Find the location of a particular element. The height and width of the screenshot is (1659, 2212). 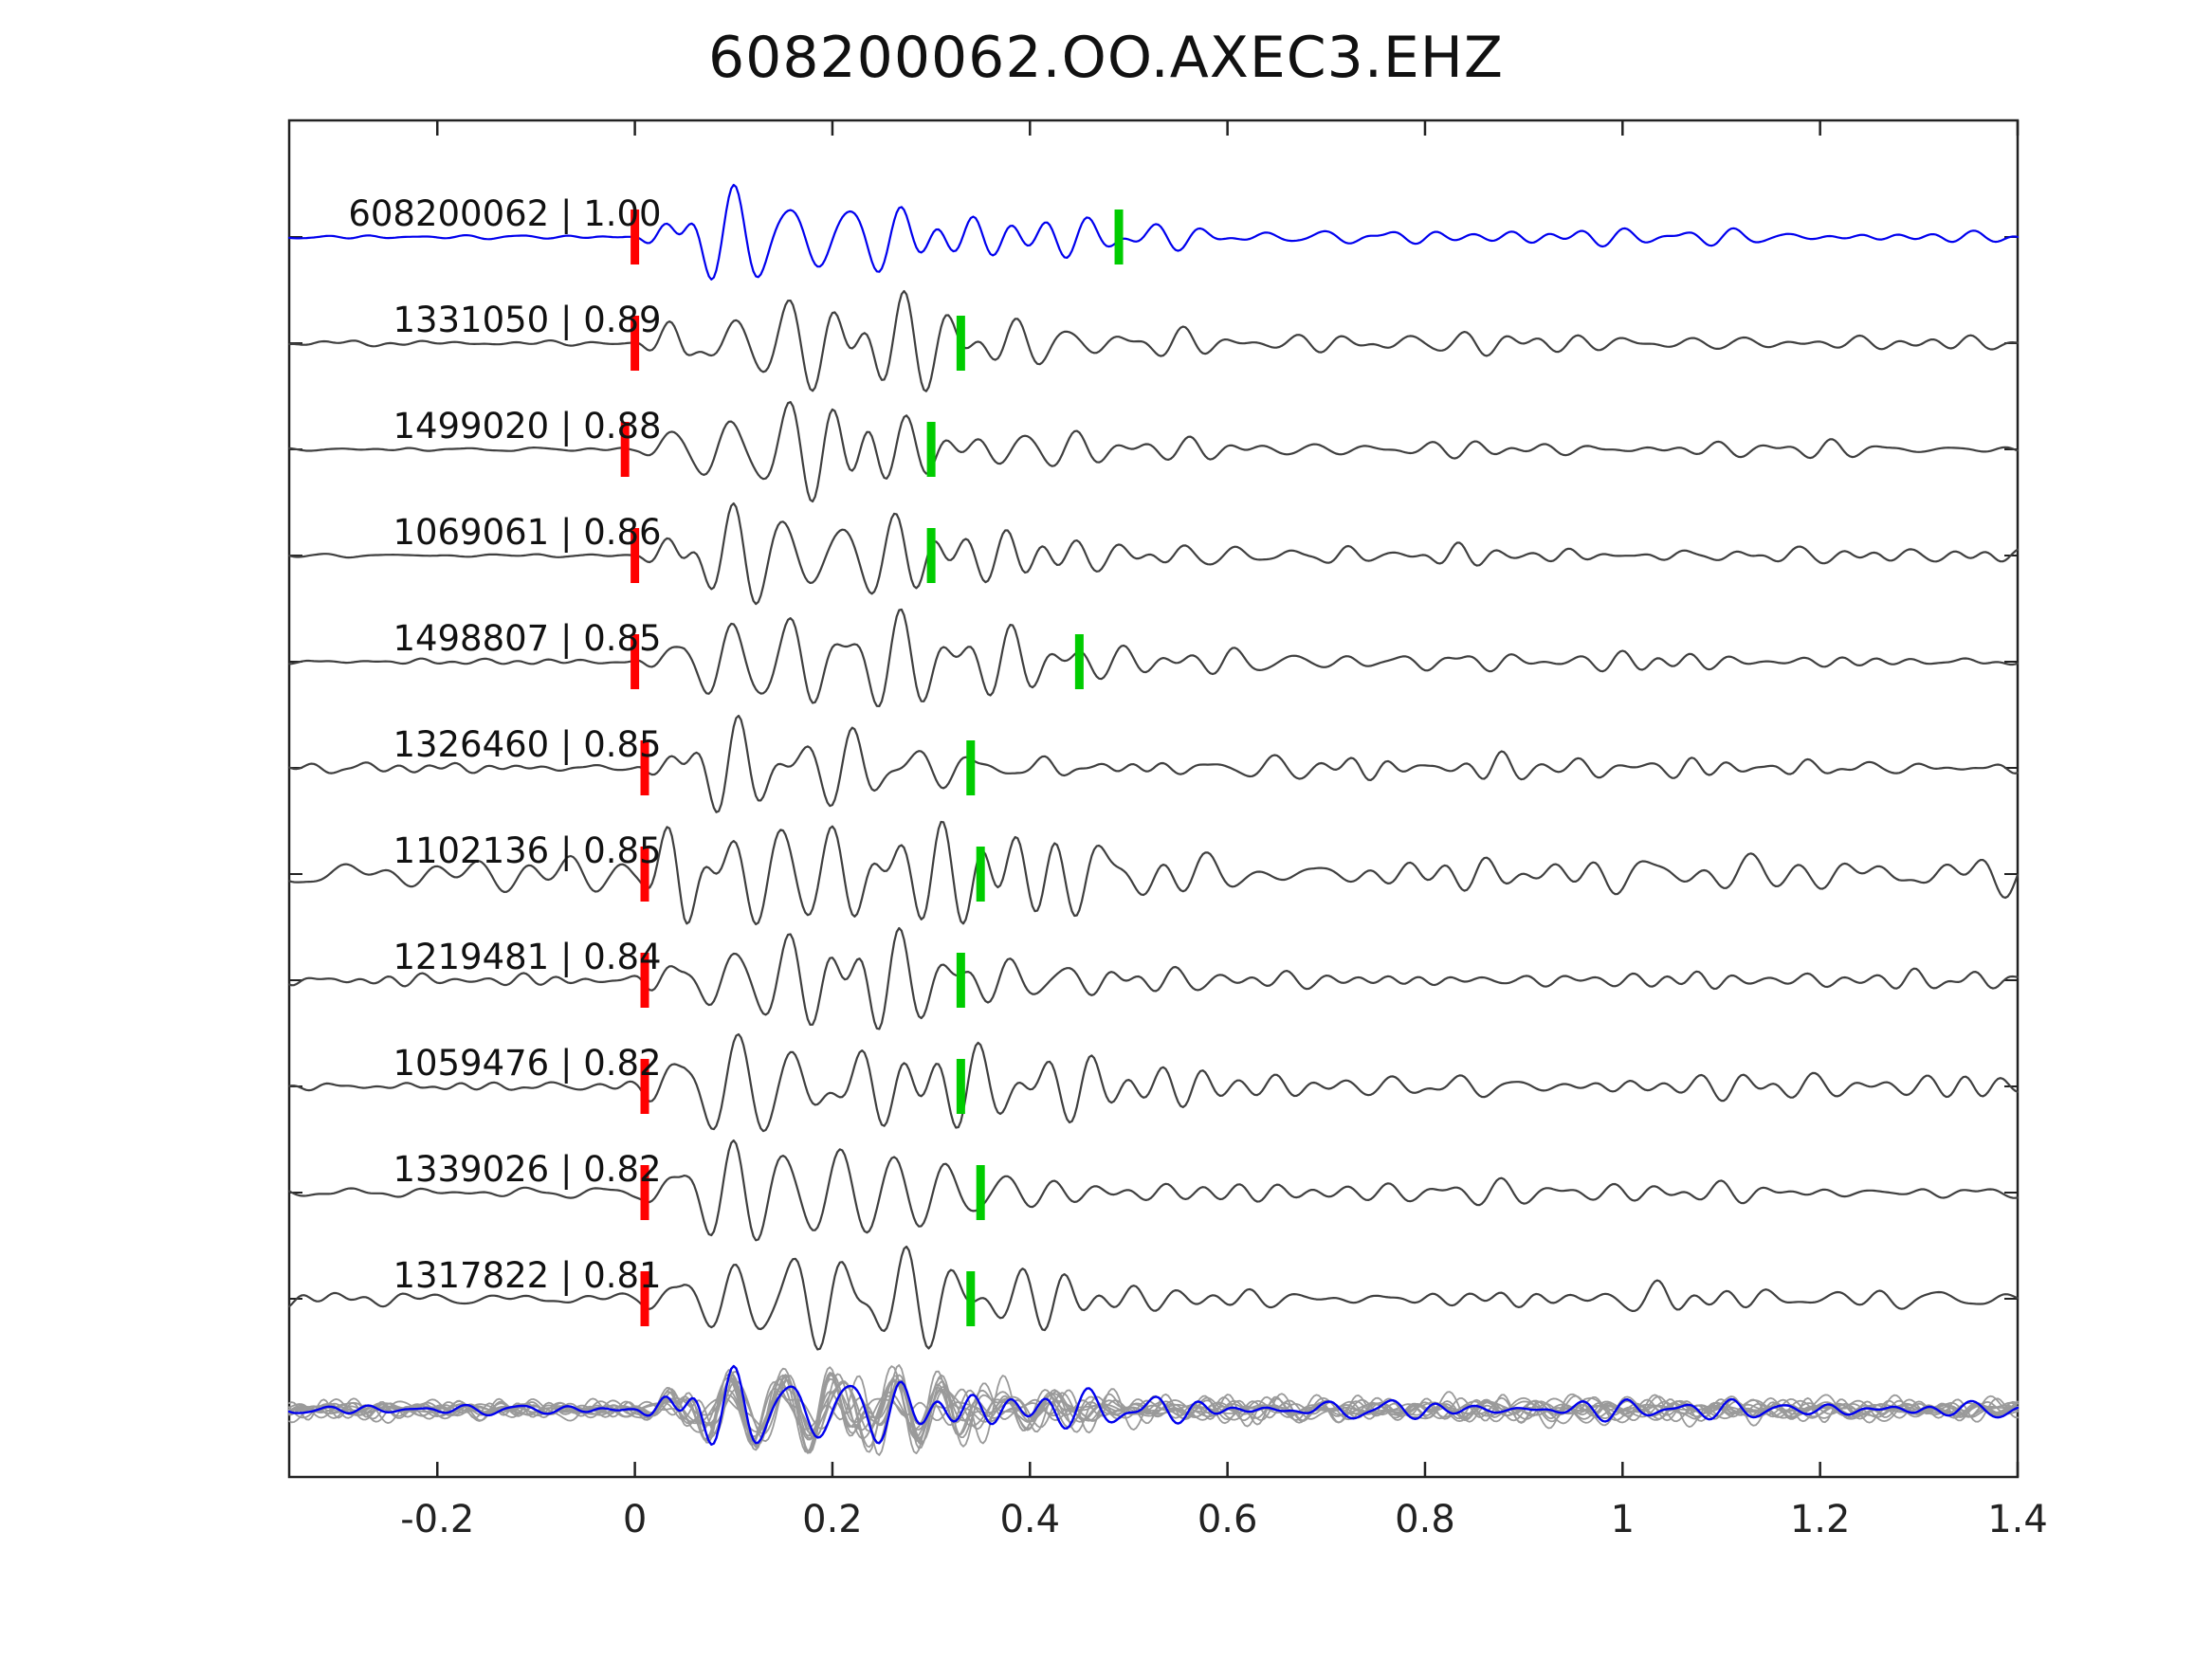

x-tick-label: -0.2 is located at coordinates (437, 1519).